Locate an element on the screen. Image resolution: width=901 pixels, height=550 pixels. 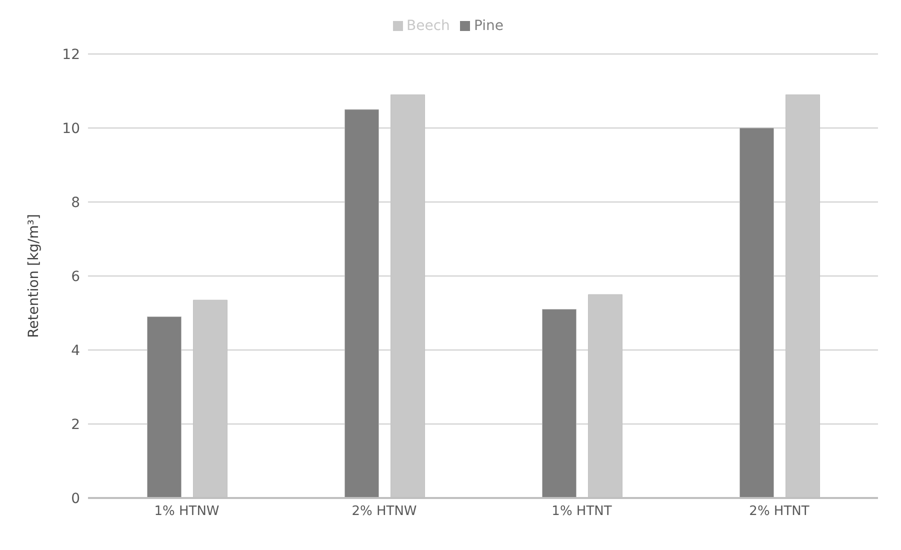
x-tick-label: 1% HTNT is located at coordinates (582, 512).